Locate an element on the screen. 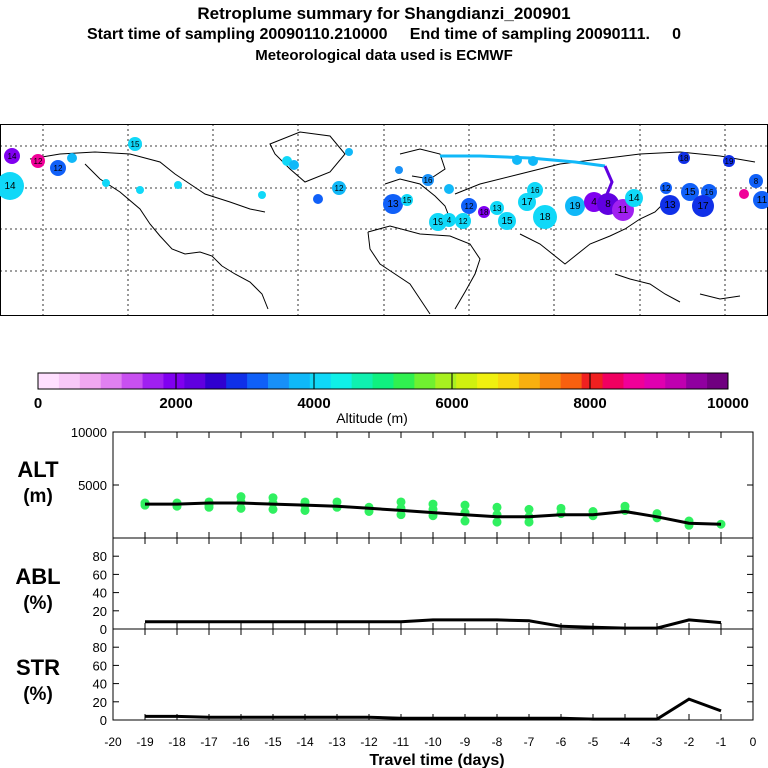 The width and height of the screenshot is (768, 768). x-tick-label: -12 is located at coordinates (369, 742).